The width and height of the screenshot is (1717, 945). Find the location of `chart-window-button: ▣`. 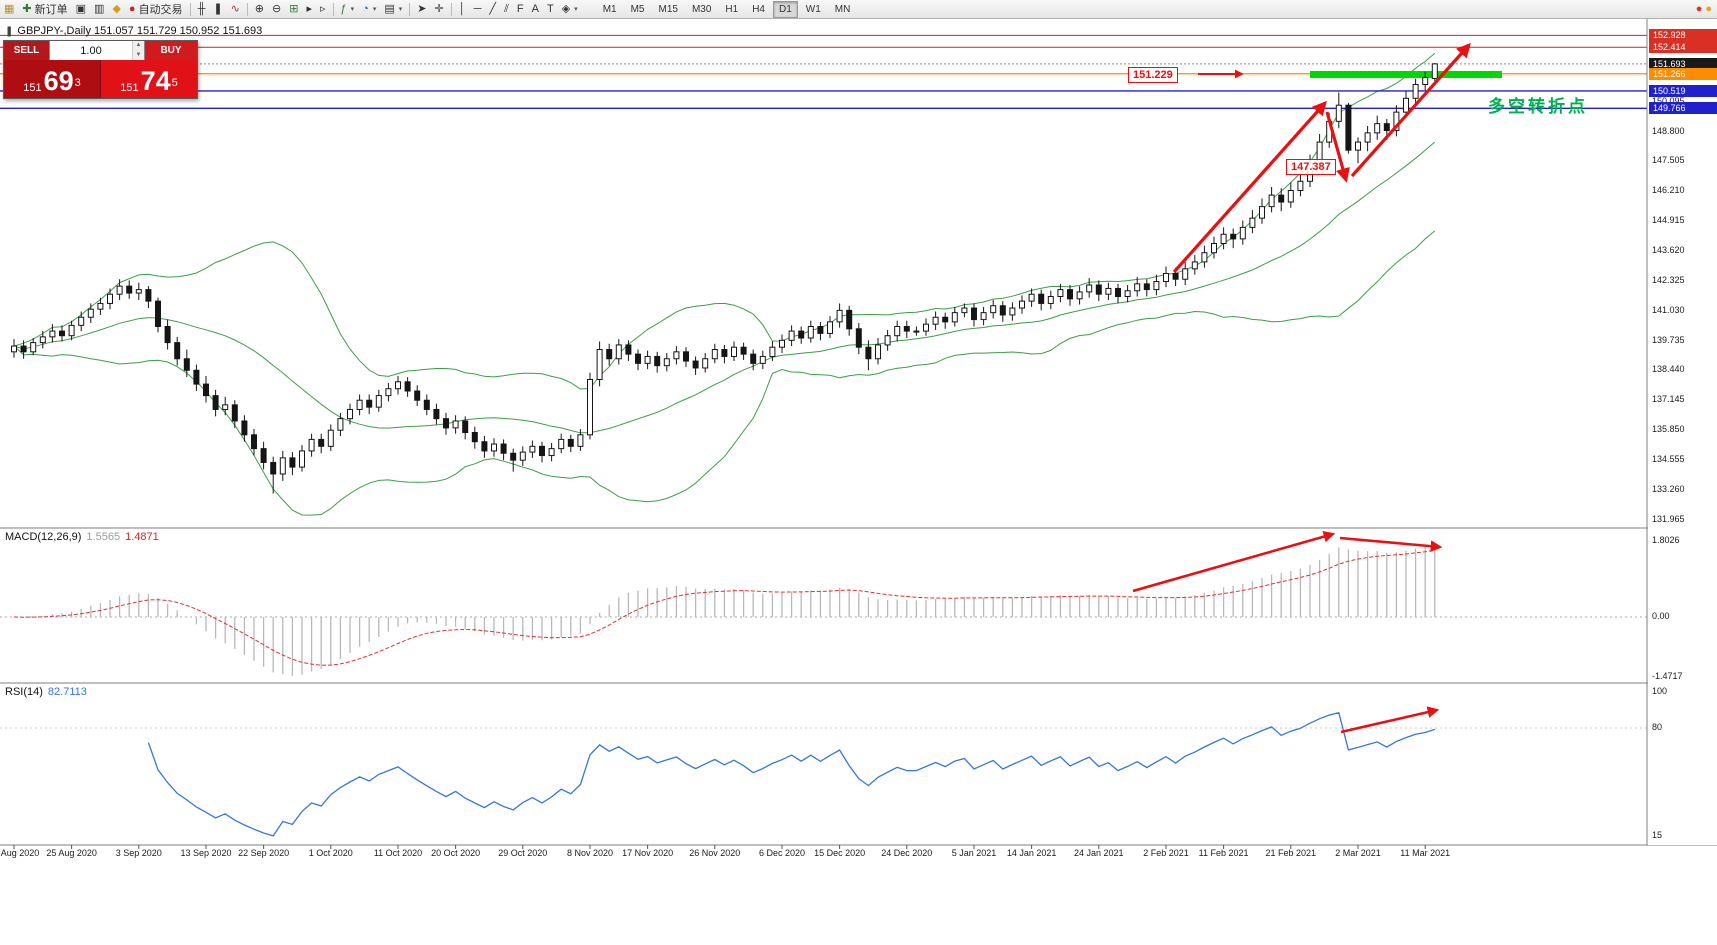

chart-window-button: ▣ is located at coordinates (81, 9).